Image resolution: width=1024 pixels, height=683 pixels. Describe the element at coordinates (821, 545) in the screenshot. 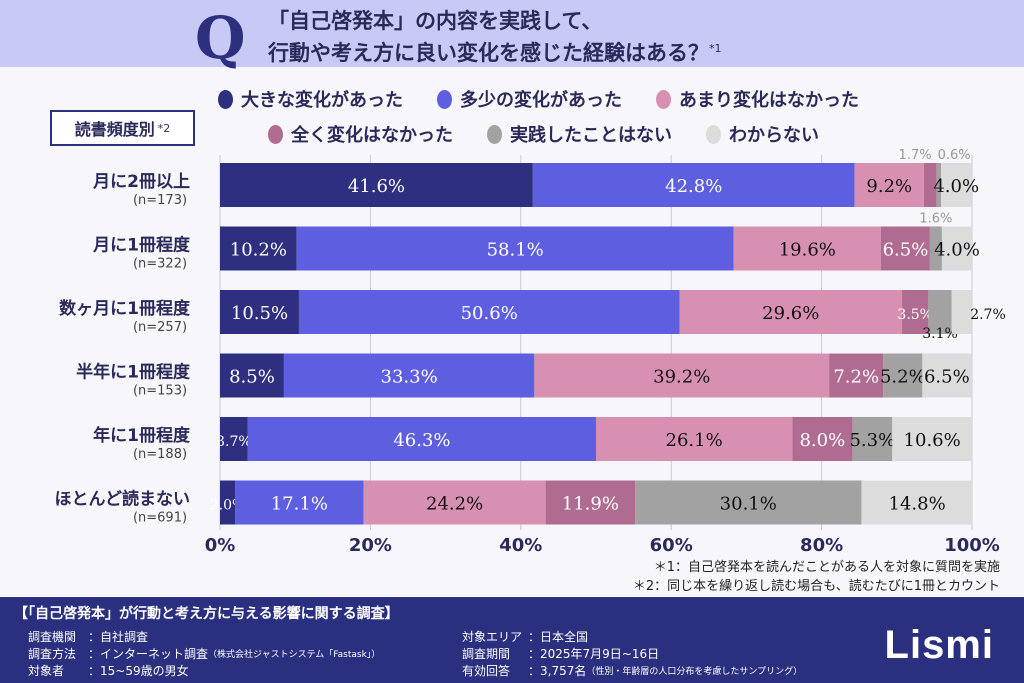

I see `x-tick-label: 80%` at that location.